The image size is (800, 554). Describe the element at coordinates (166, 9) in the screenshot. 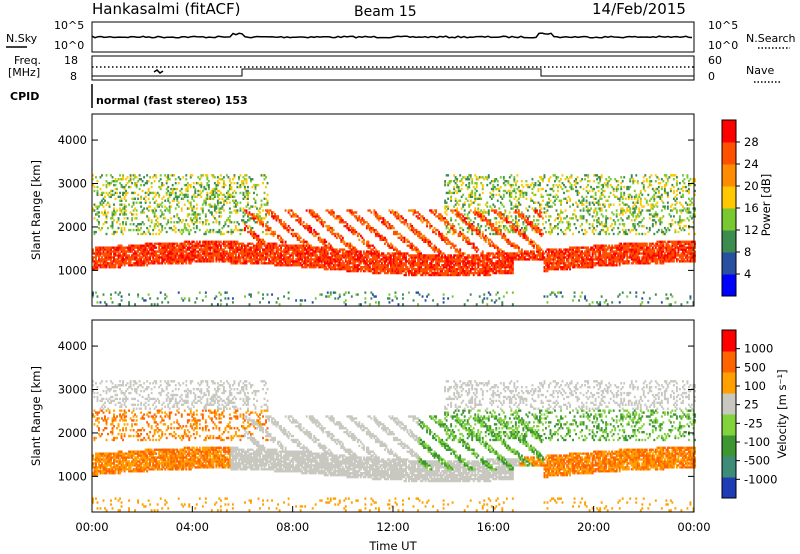

I see `station-title: Hankasalmi (fitACF)` at that location.